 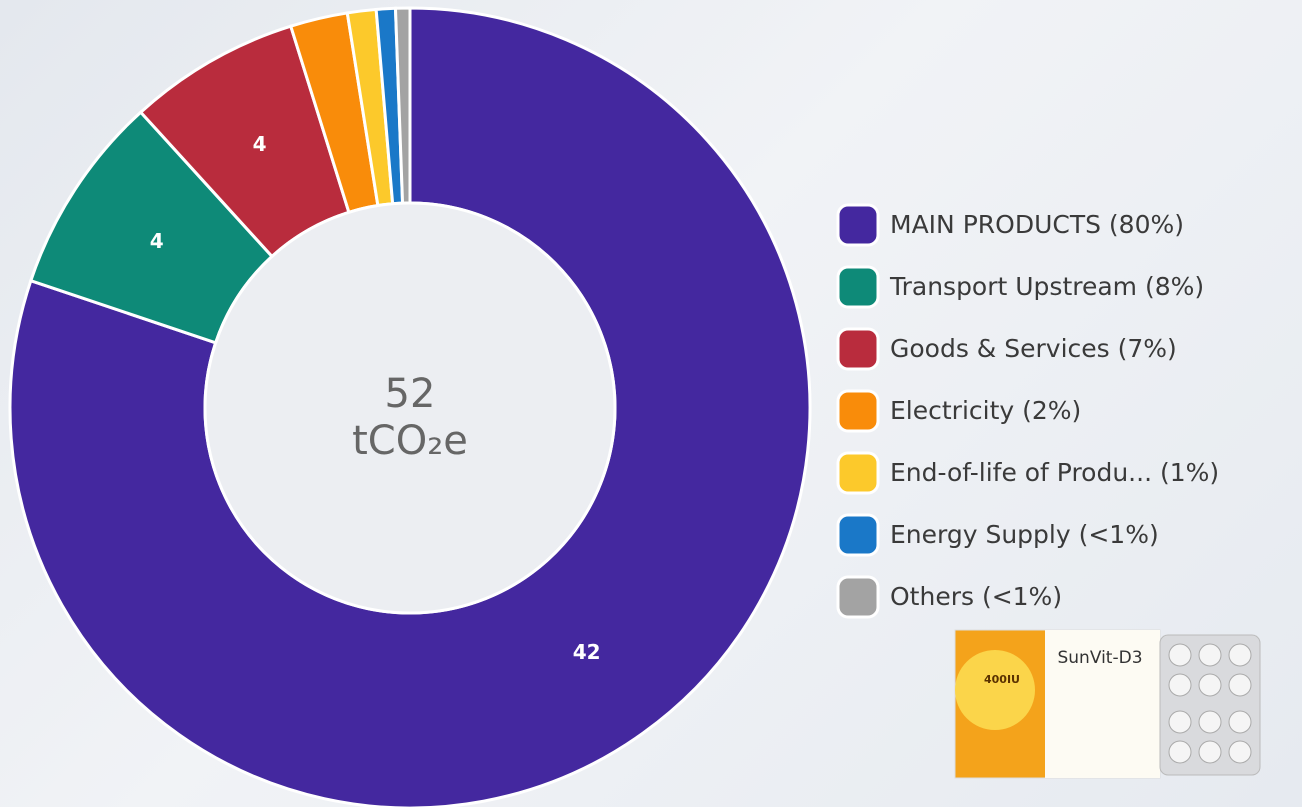 I want to click on blister-tablets, so click(x=1210, y=703).